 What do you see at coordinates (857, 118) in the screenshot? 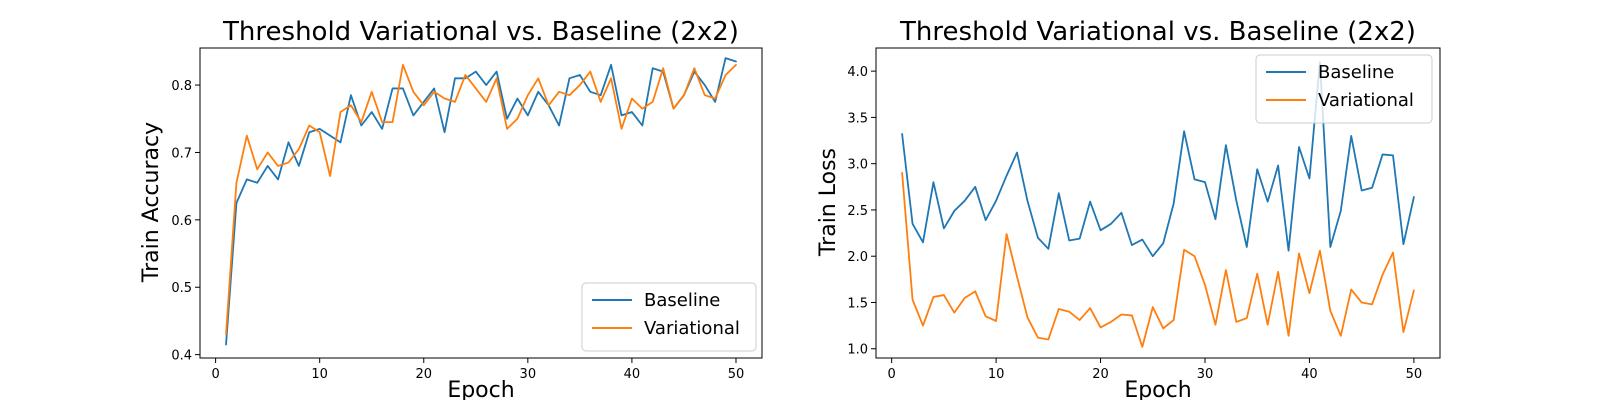
I see `y-tick-label: 3.5` at bounding box center [857, 118].